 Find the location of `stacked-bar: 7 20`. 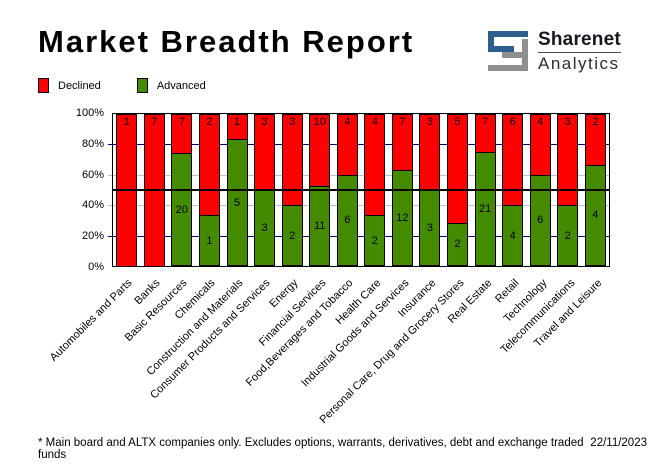

stacked-bar: 7 20 is located at coordinates (182, 190).